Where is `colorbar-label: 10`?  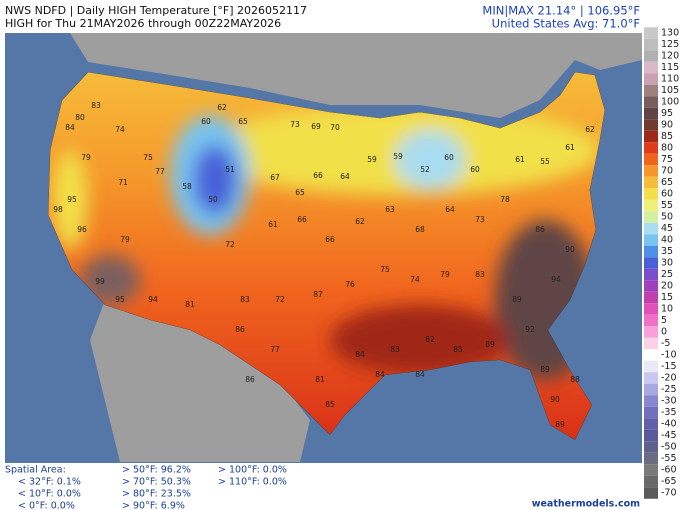 colorbar-label: 10 is located at coordinates (667, 309).